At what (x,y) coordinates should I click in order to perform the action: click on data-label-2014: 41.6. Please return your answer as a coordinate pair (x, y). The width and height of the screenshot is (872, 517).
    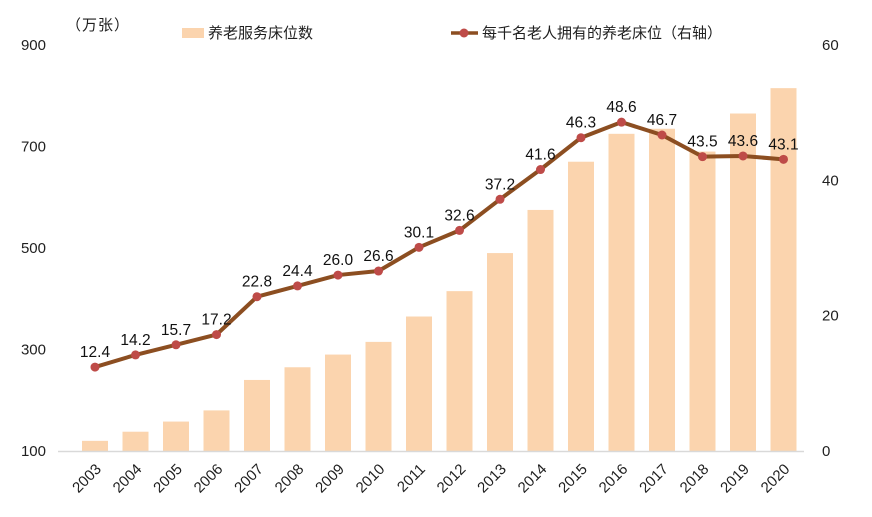
    Looking at the image, I should click on (540, 155).